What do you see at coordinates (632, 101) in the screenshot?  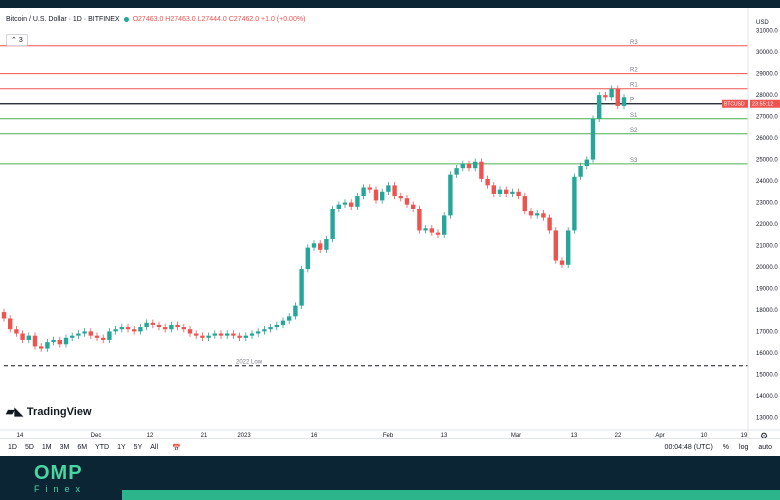 I see `pivot-label-p: P` at bounding box center [632, 101].